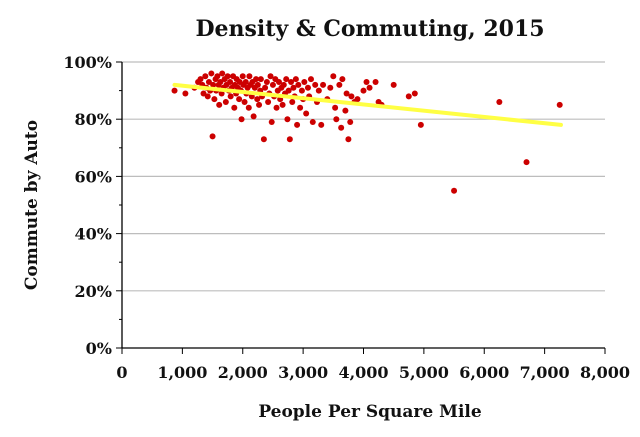  What do you see at coordinates (93, 291) in the screenshot?
I see `y-tick-label: 20%` at bounding box center [93, 291].